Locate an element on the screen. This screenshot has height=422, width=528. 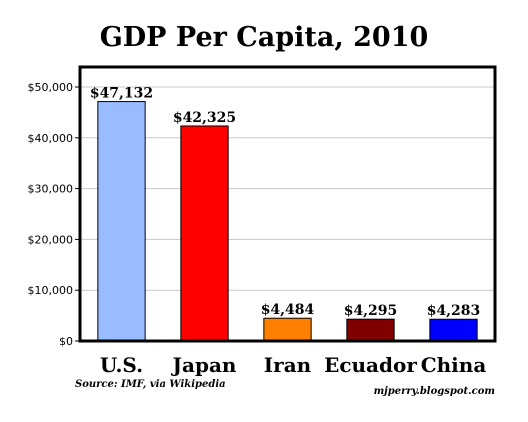
data-label: $4,484 is located at coordinates (288, 310).